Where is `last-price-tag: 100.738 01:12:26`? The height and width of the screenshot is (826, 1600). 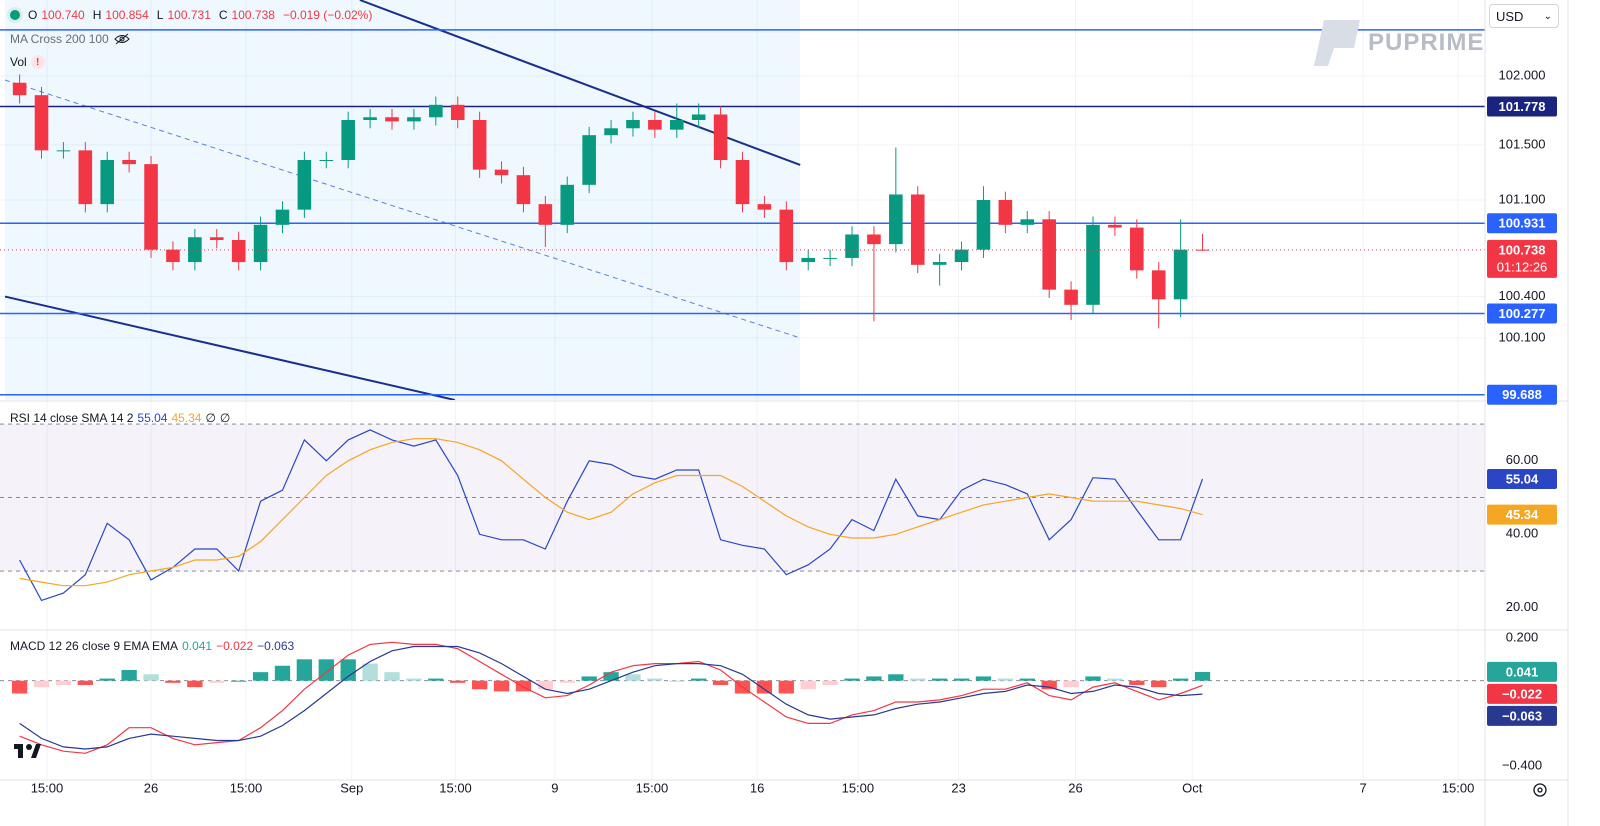
last-price-tag: 100.738 01:12:26 is located at coordinates (1522, 258).